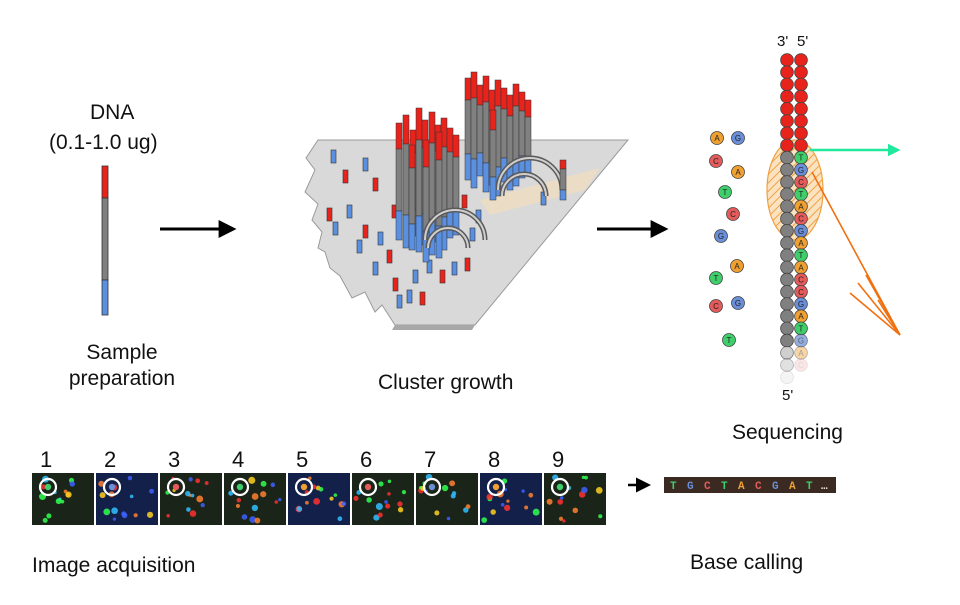  I want to click on image-frame: 2, so click(127, 486).